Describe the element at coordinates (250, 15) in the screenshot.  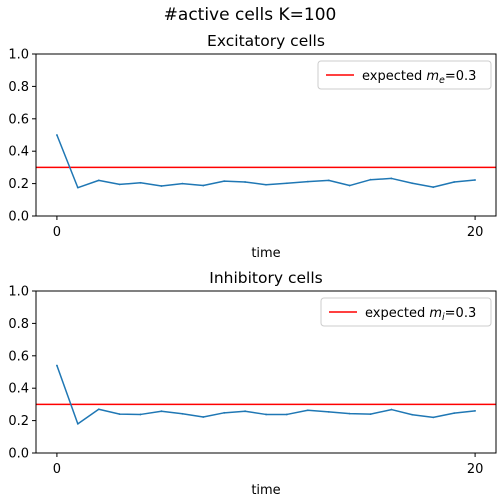
I see `figure-suptitle: #active cells K=100` at that location.